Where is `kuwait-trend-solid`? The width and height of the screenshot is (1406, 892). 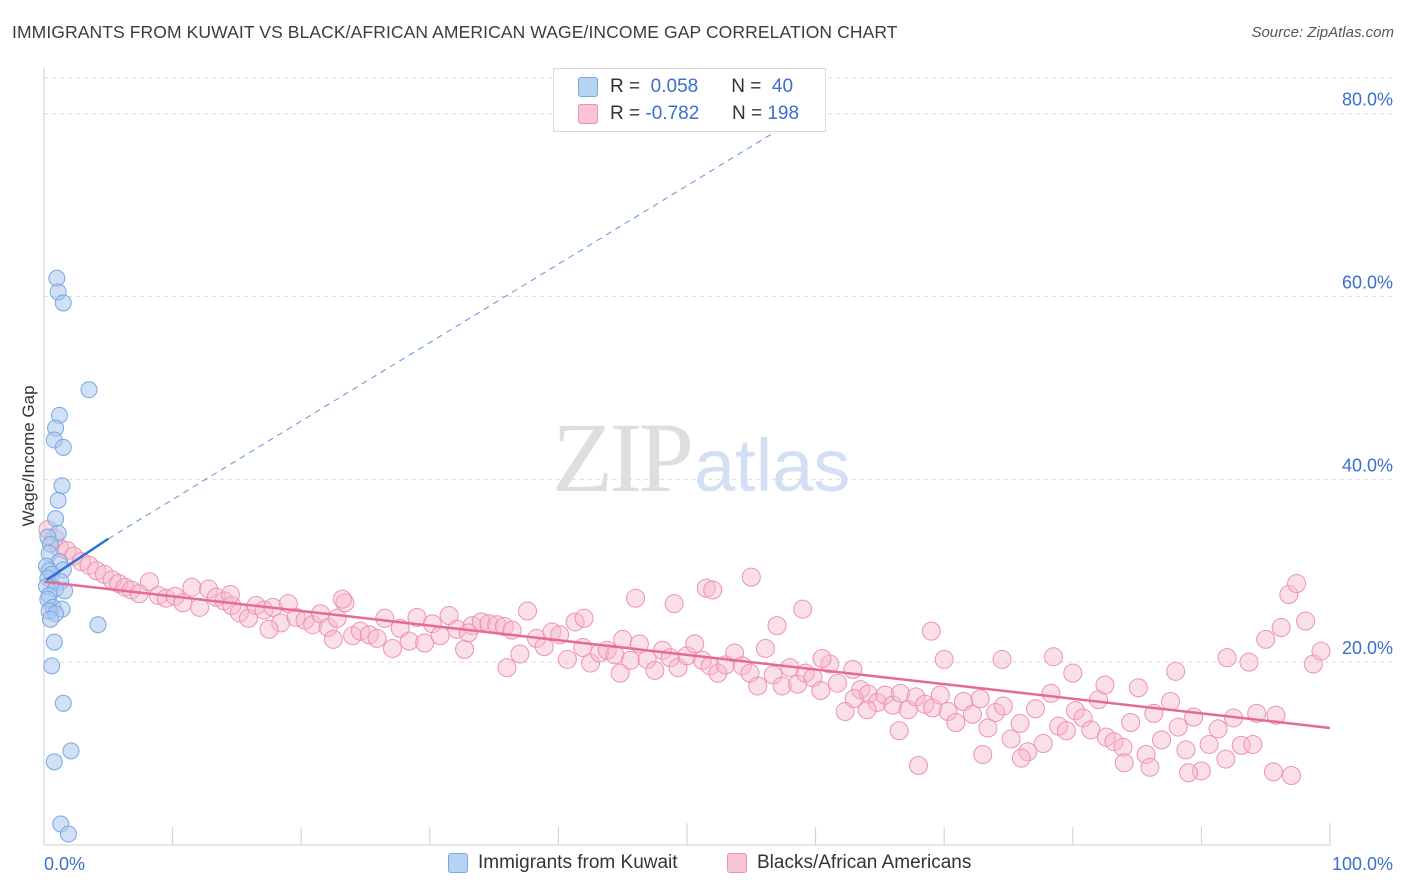
kuwait-trend-solid is located at coordinates (77, 559).